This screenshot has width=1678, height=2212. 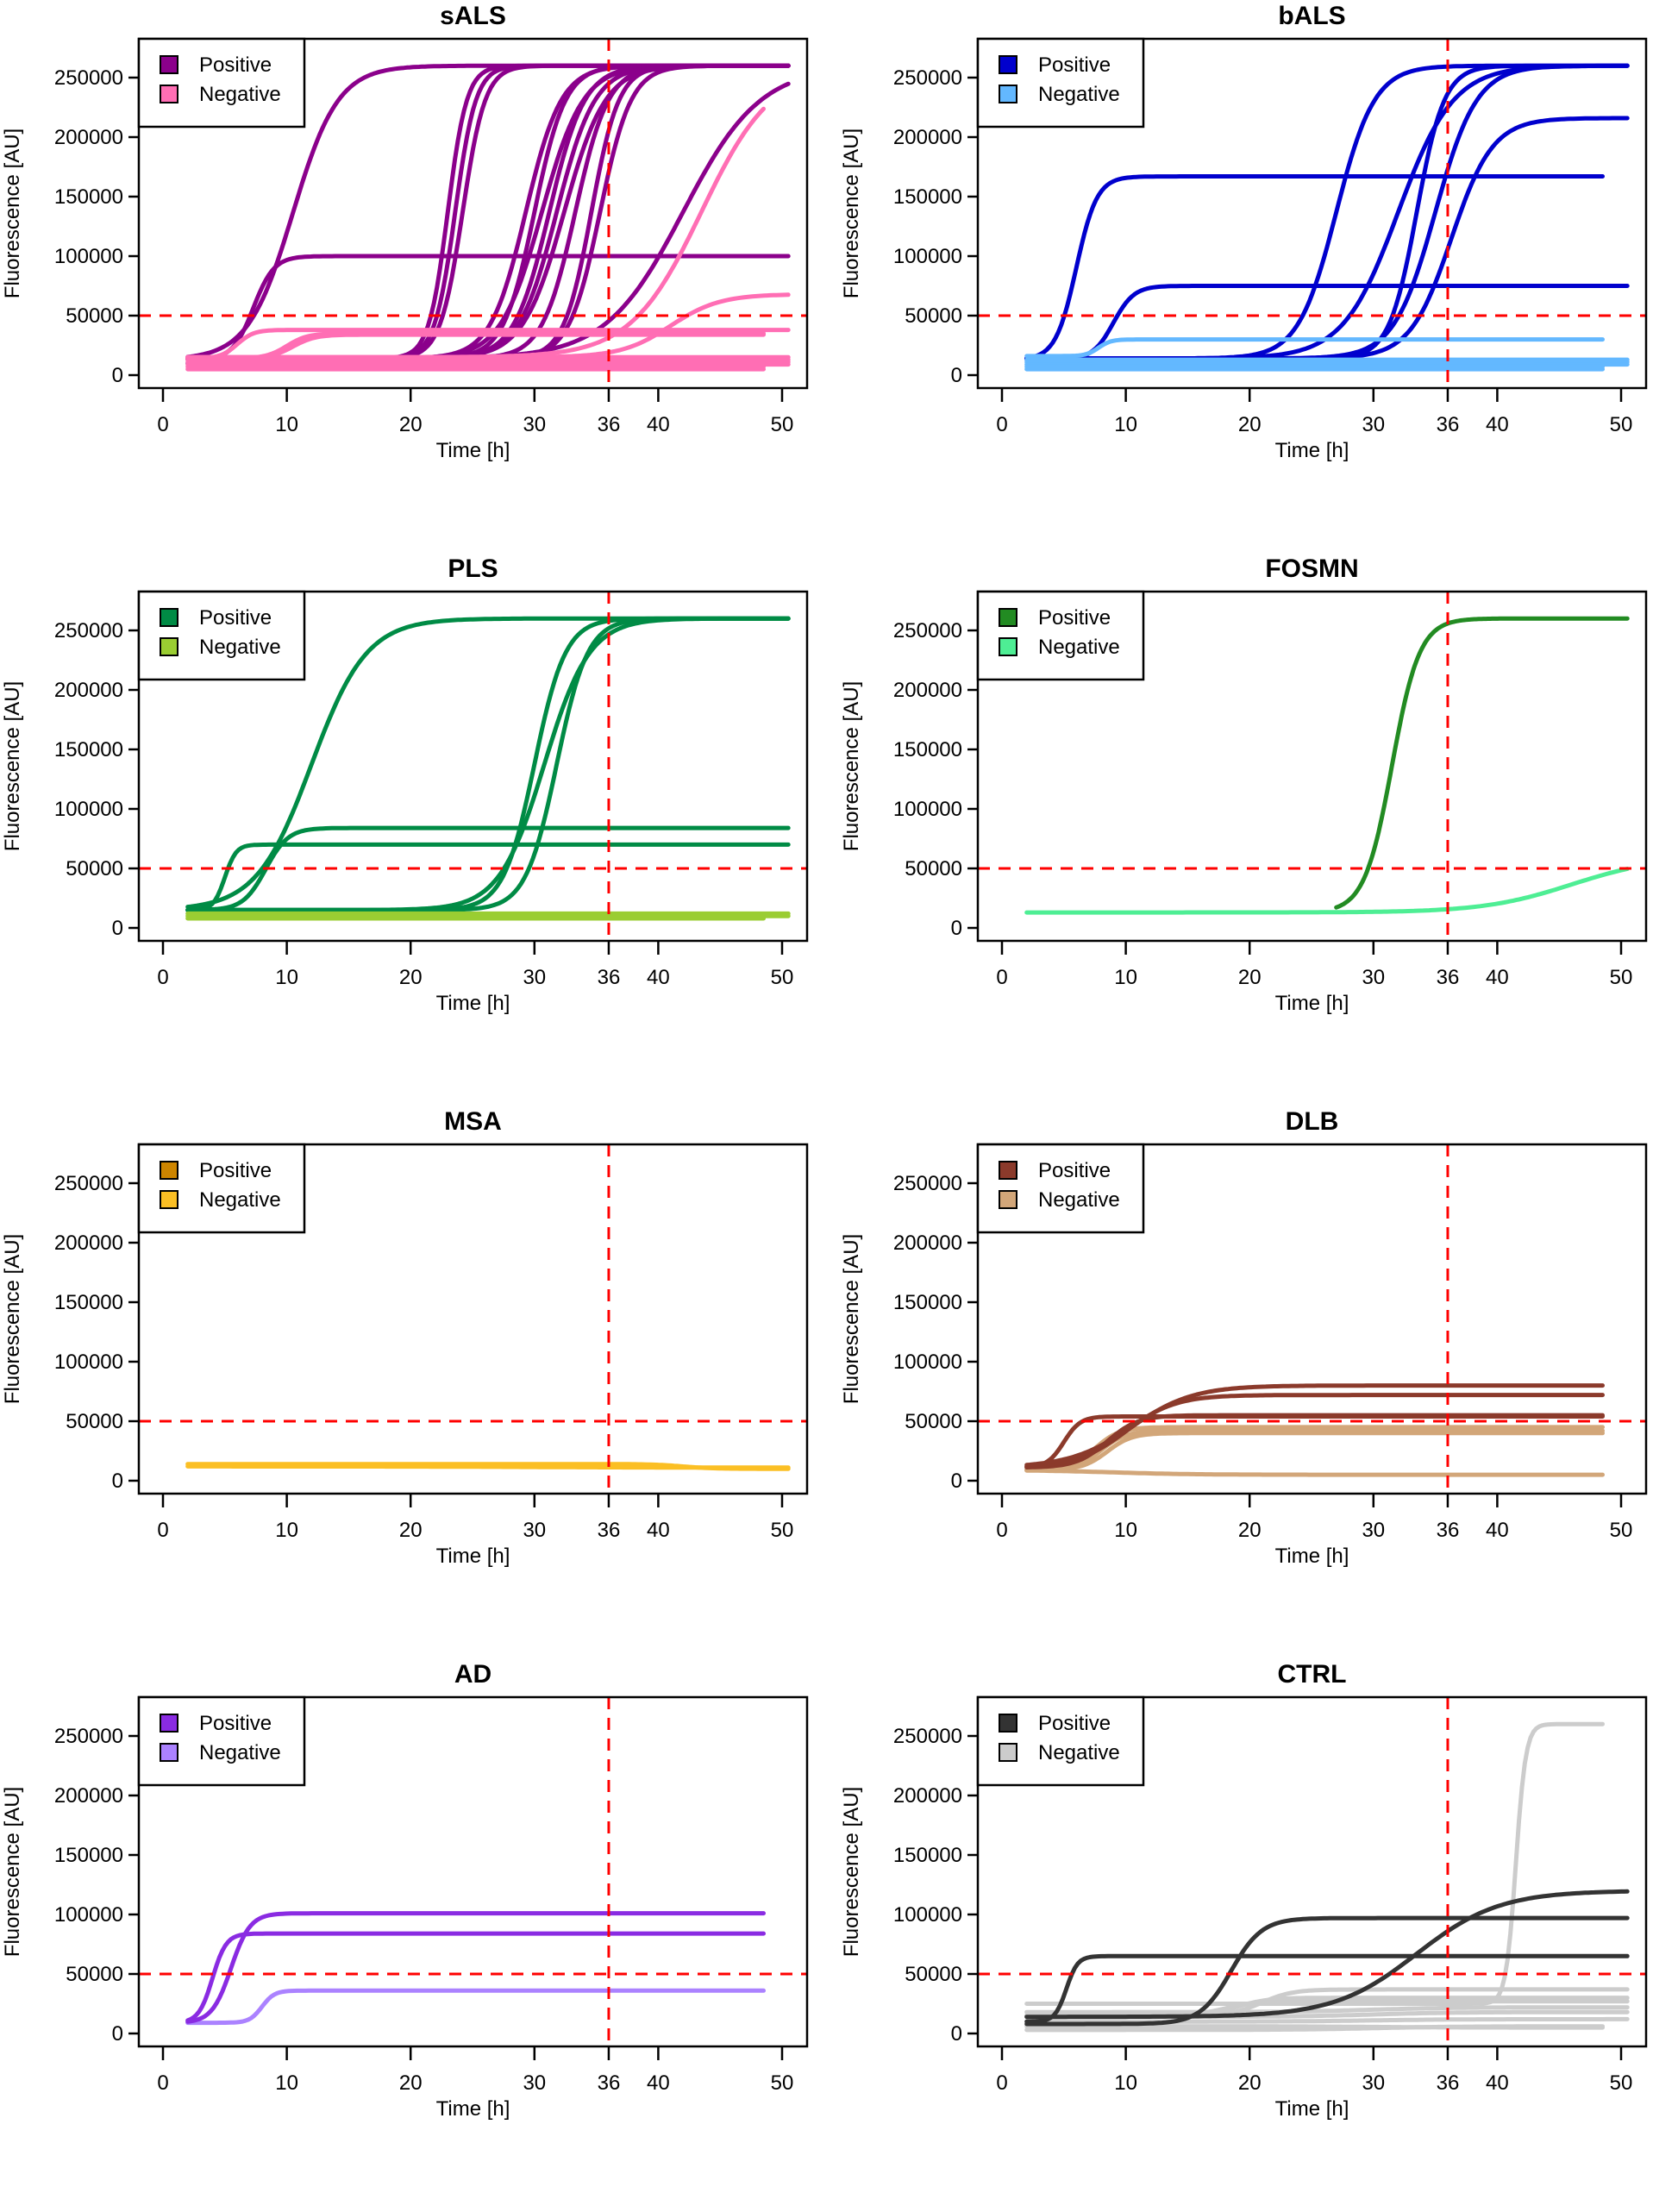 I want to click on y-tick-label: 100000, so click(x=88, y=1362).